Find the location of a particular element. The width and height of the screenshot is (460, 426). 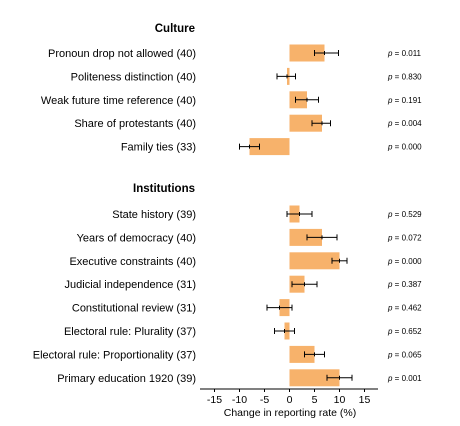

row-label: Weak future time reference (40) is located at coordinates (118, 101).